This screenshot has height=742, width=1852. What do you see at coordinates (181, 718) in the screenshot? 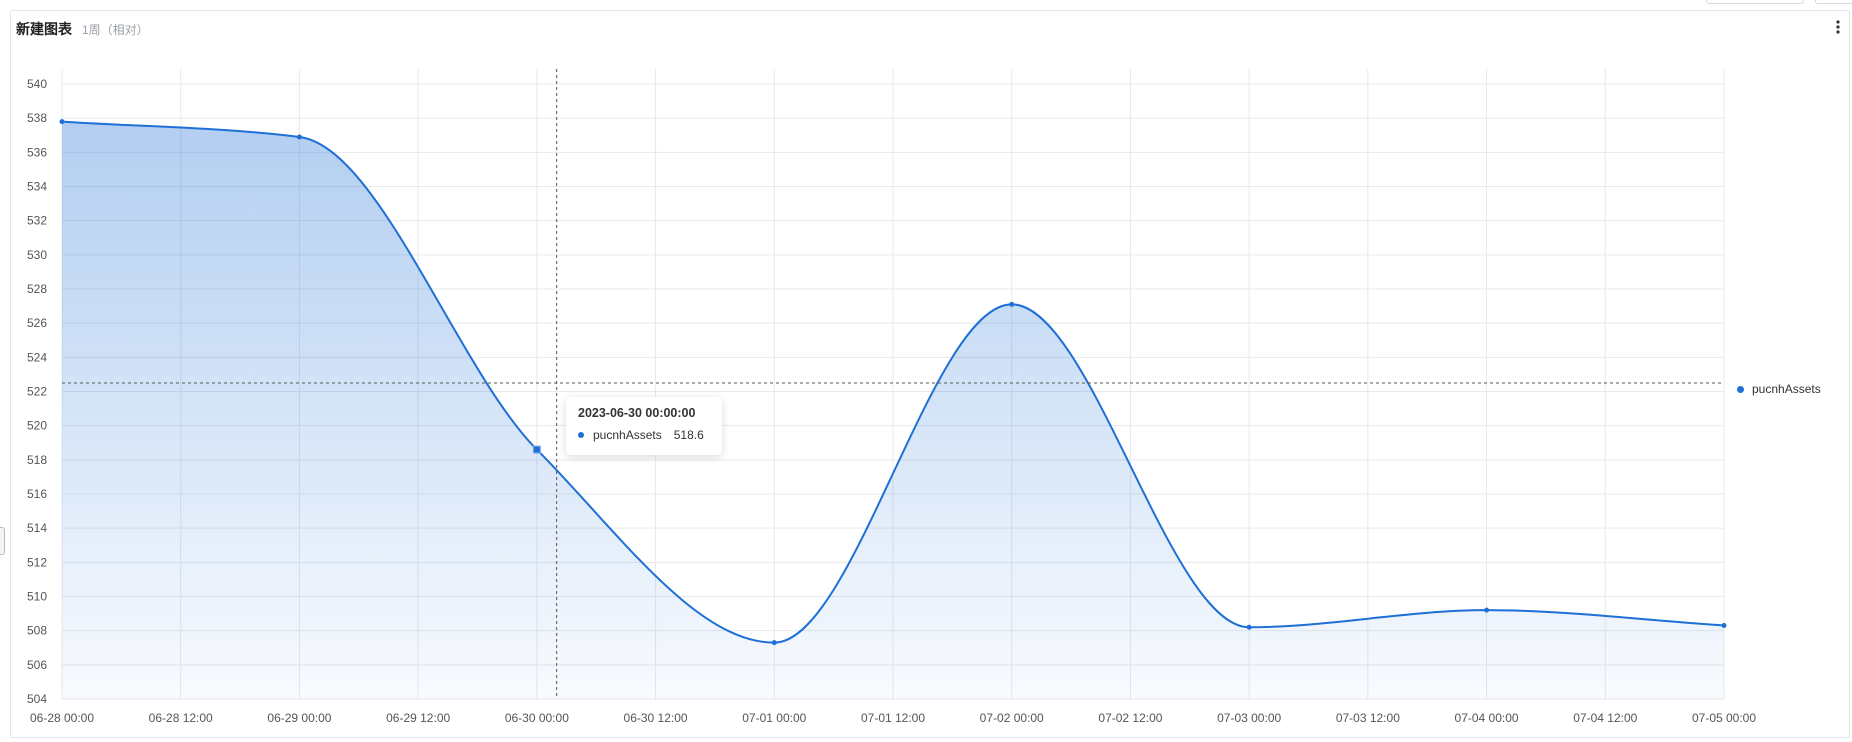
I see `x-tick-label: 06-28 12:00` at bounding box center [181, 718].